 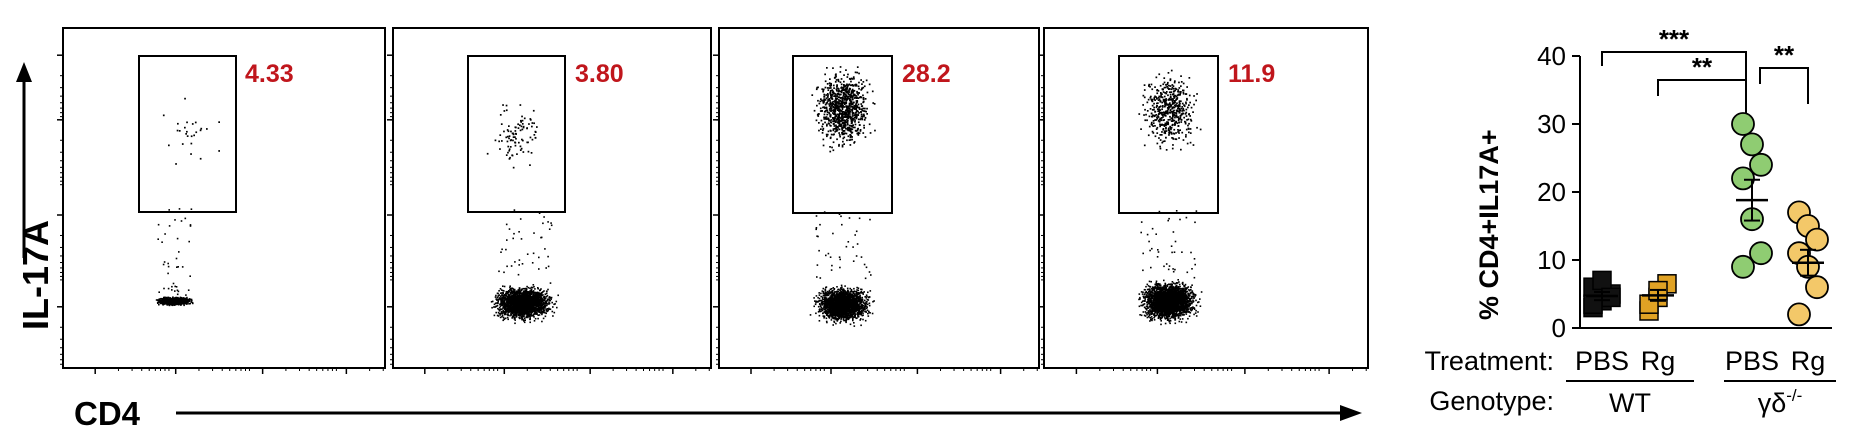 I want to click on gate-percentage-label: 3.80, so click(x=599, y=74).